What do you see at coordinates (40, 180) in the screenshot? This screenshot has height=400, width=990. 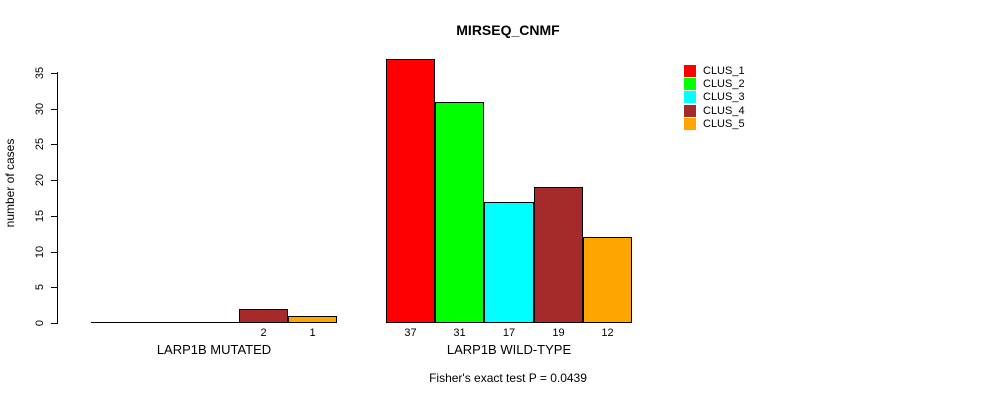 I see `y-tick-label: 20` at bounding box center [40, 180].